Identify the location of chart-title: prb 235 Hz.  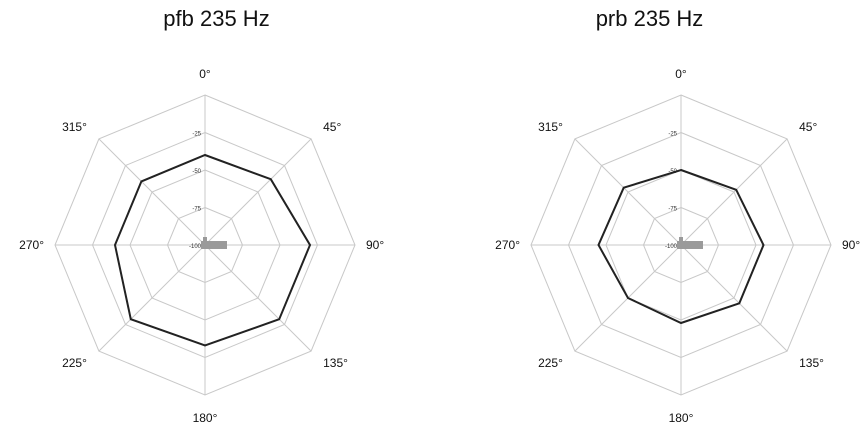
(649, 18).